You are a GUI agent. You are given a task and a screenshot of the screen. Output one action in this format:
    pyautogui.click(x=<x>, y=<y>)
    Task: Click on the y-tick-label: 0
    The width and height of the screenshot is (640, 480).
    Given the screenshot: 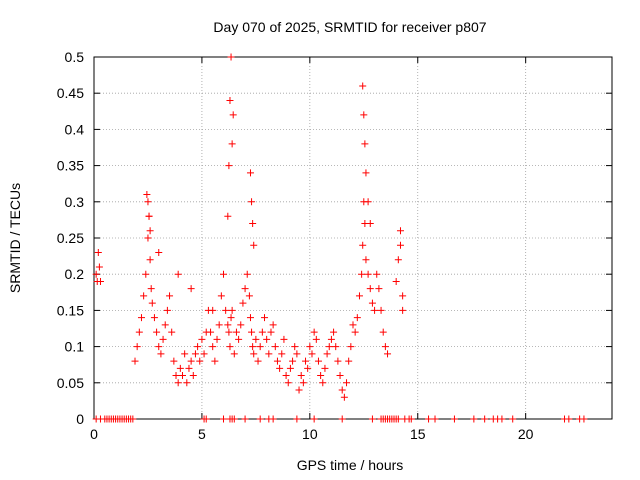 What is the action you would take?
    pyautogui.click(x=80, y=419)
    